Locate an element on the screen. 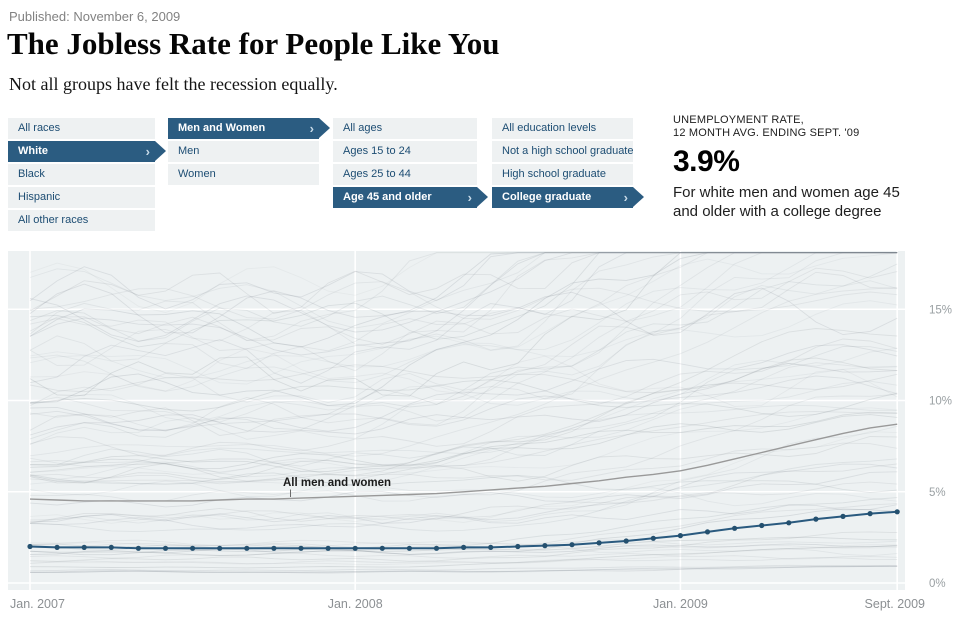 The height and width of the screenshot is (628, 964). filter-item-age-45-and-older: Age 45 and older › is located at coordinates (410, 197).